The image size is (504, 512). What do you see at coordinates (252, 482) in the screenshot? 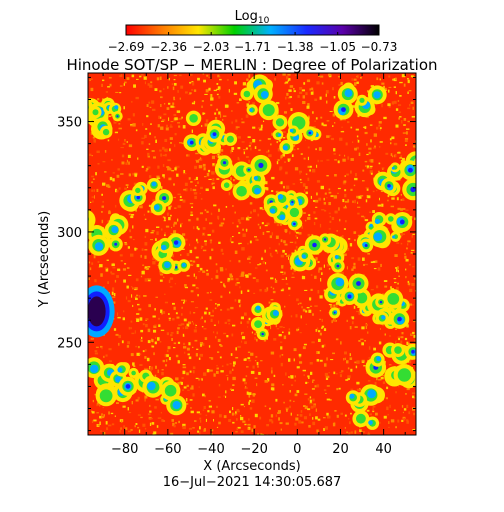
I see `timestamp: 16−Jul−2021 14:30:05.687` at bounding box center [252, 482].